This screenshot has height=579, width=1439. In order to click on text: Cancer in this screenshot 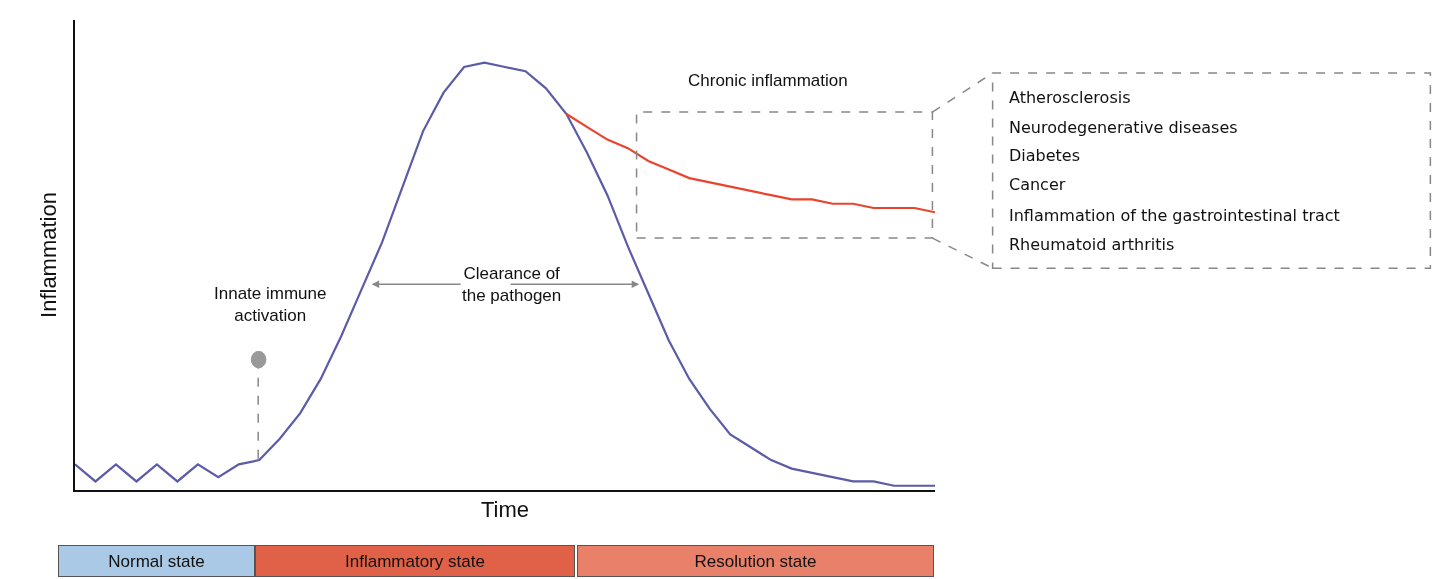, I will do `click(1037, 184)`.